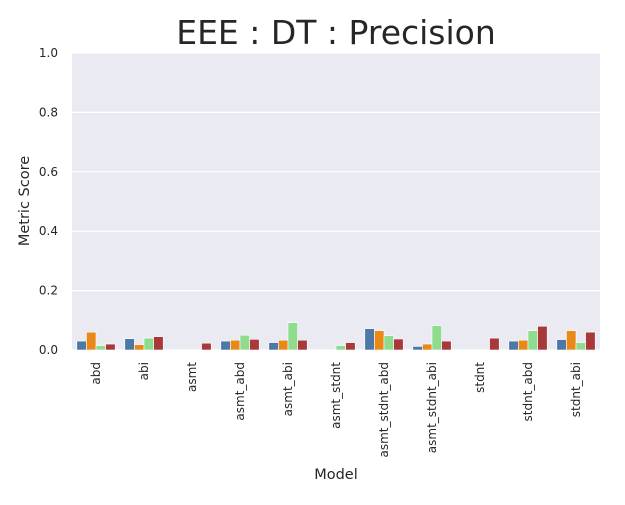 The image size is (625, 505). Describe the element at coordinates (25, 201) in the screenshot. I see `y-axis-label: Metric Score` at that location.